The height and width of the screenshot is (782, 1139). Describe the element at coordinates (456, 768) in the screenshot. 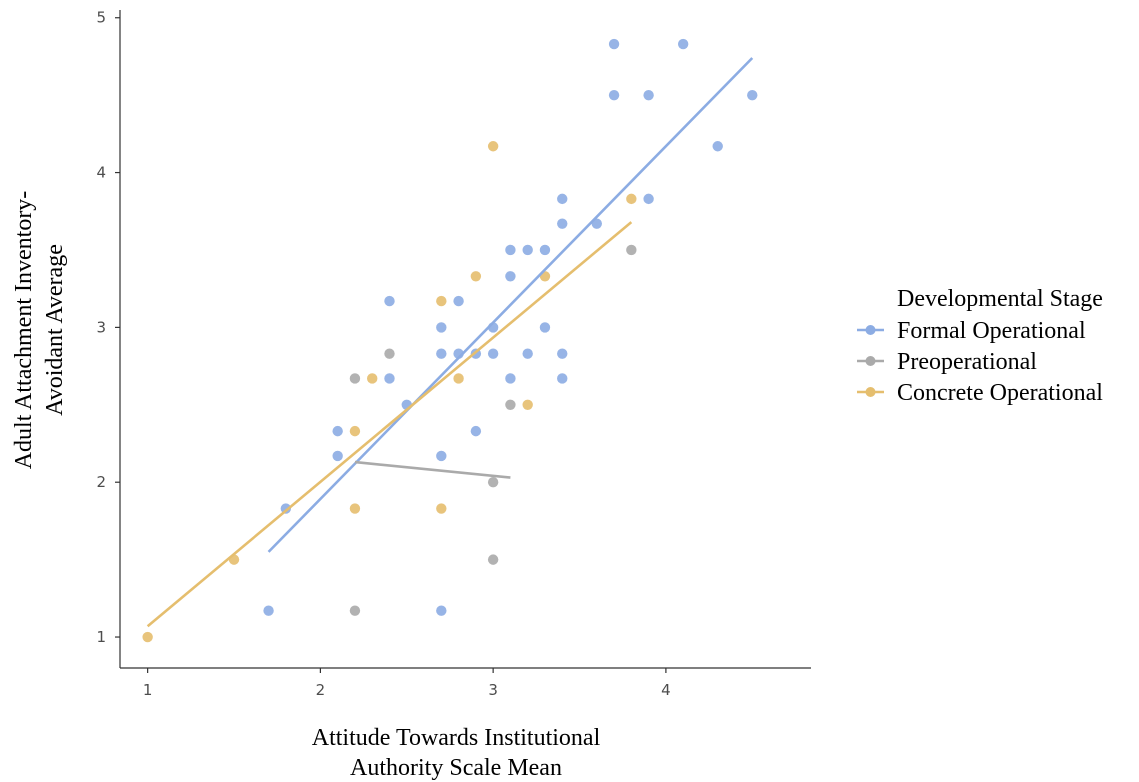

I see `x-axis-title-line-2: Authority Scale Mean` at that location.